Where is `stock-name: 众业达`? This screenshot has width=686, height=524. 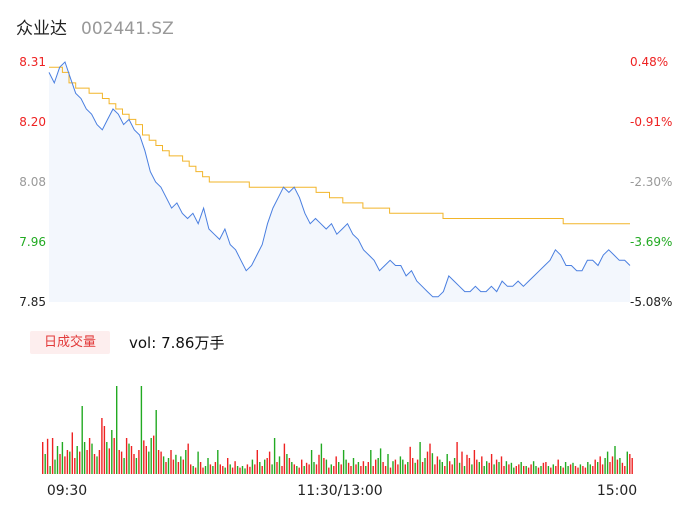
stock-name: 众业达 is located at coordinates (41, 29).